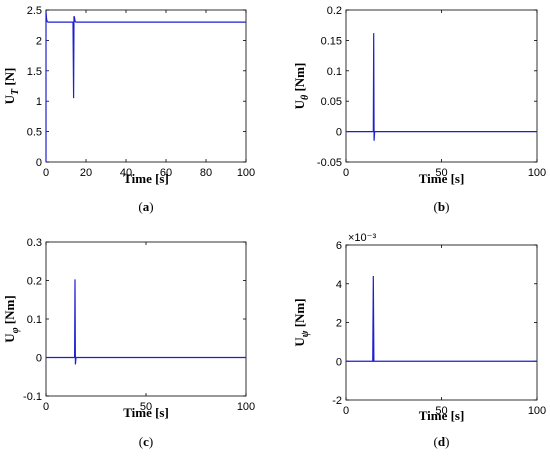 Image resolution: width=550 pixels, height=460 pixels. I want to click on caption-letter: c, so click(146, 441).